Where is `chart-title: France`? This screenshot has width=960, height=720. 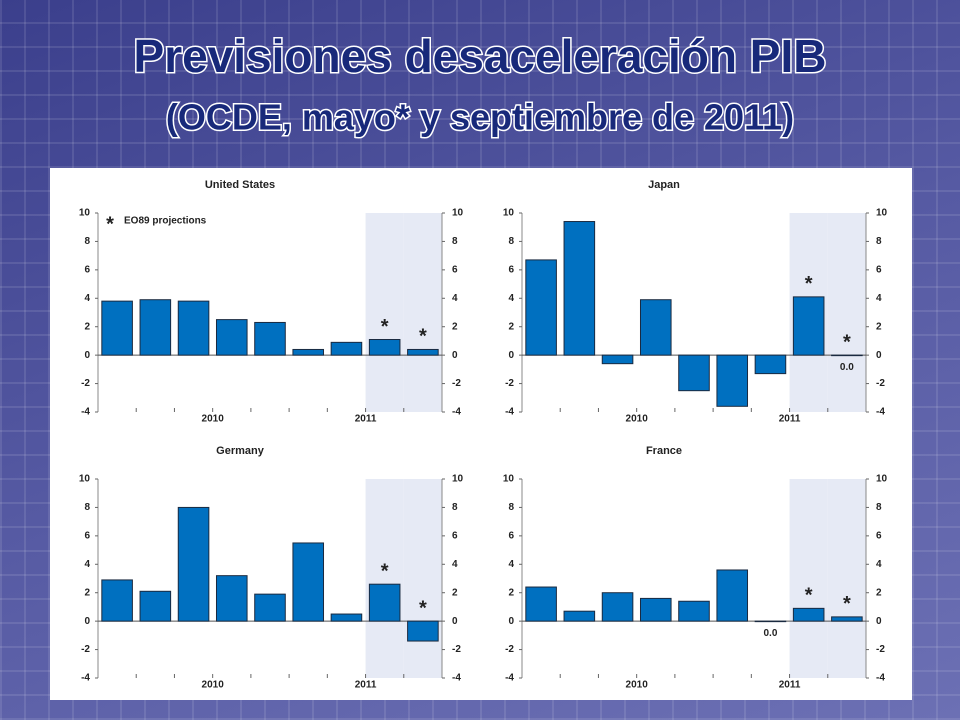 chart-title: France is located at coordinates (664, 451).